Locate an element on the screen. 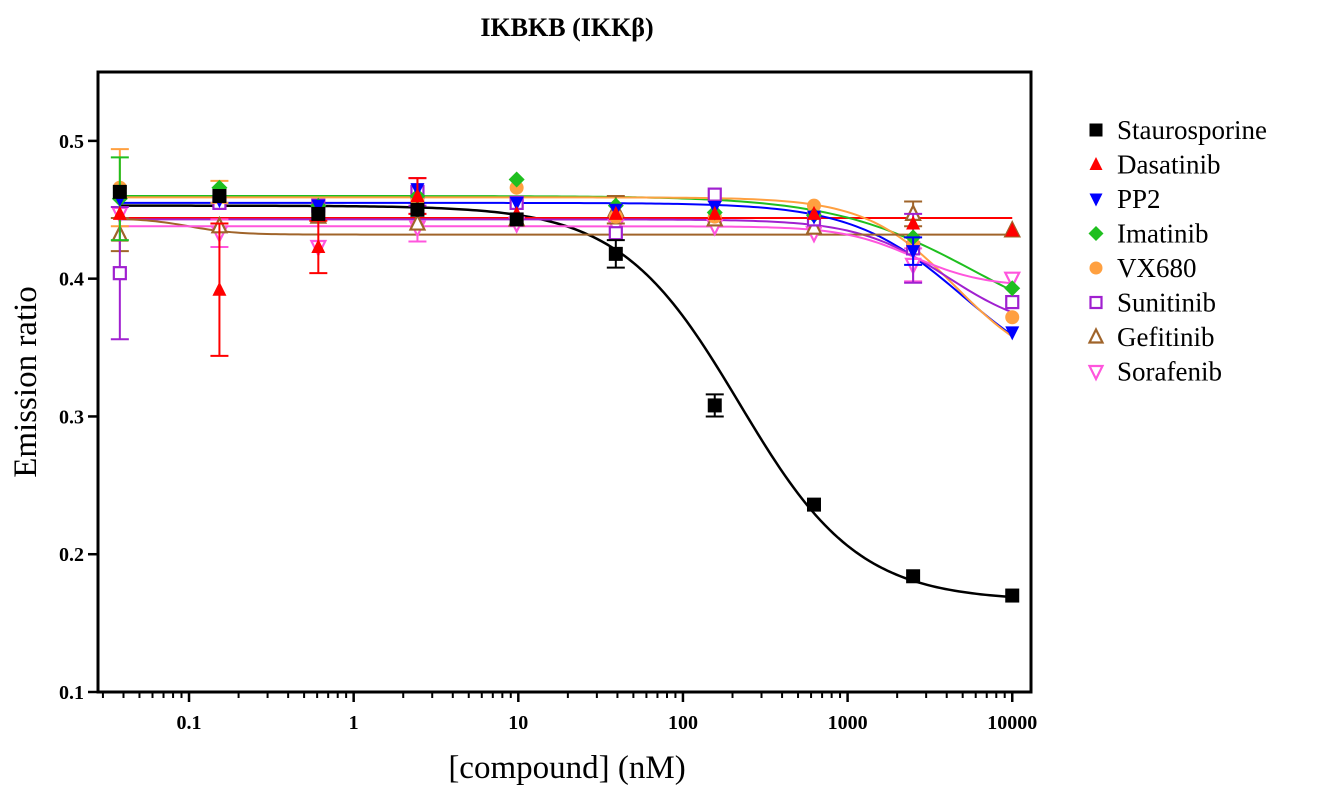 This screenshot has width=1317, height=788. legend-marker-sorafenib is located at coordinates (1096, 373).